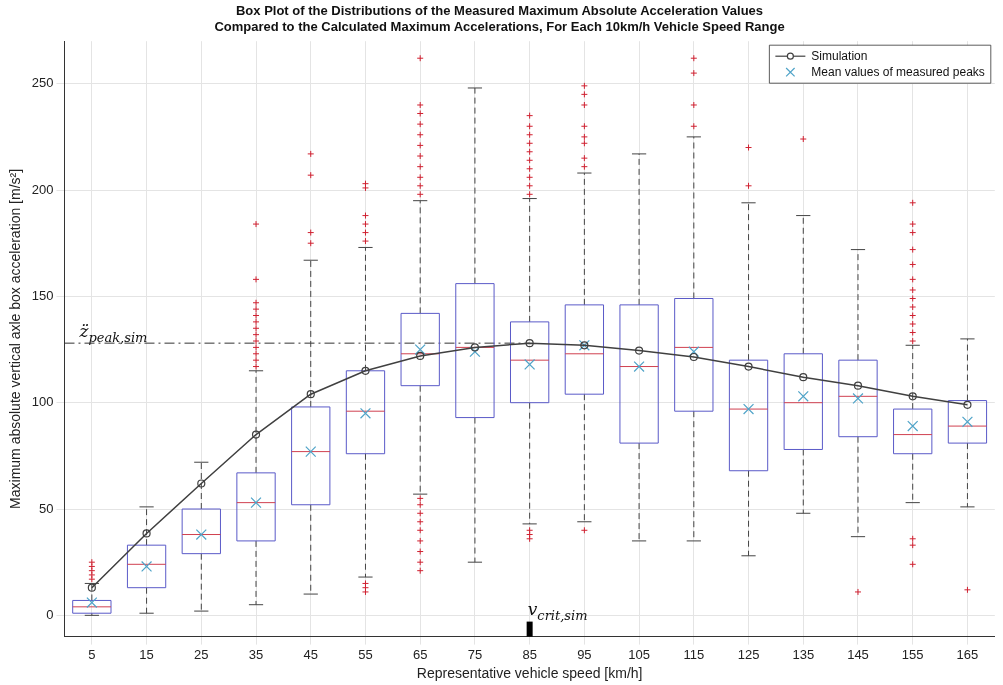 Image resolution: width=1003 pixels, height=685 pixels. Describe the element at coordinates (858, 654) in the screenshot. I see `x-tick-label: 145` at that location.